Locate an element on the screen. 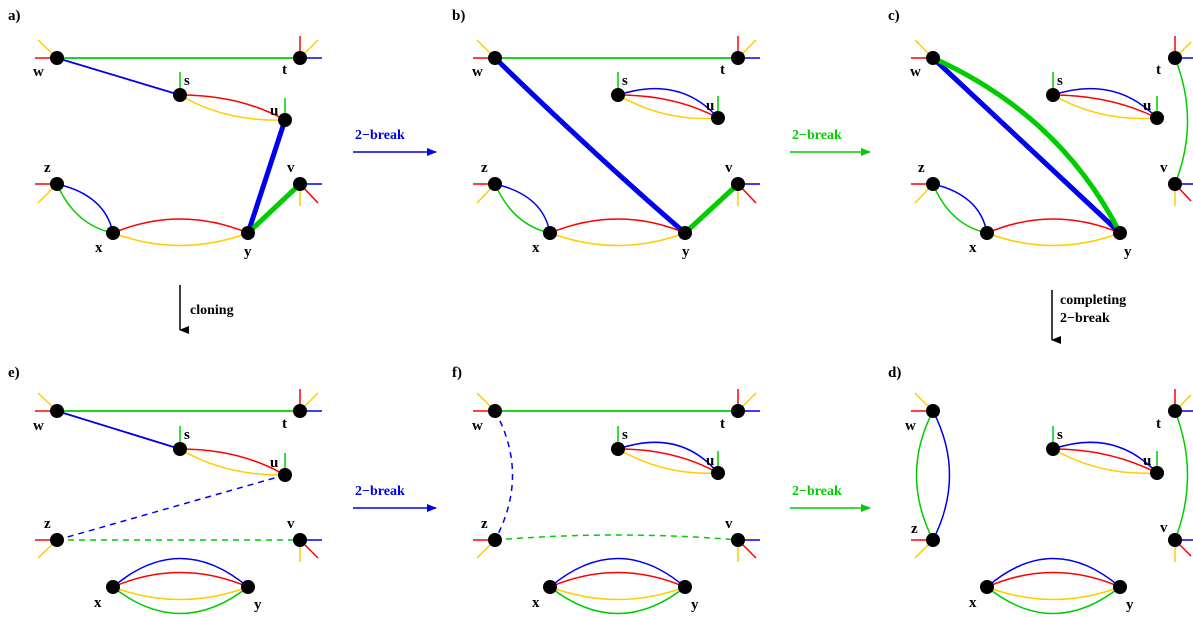 This screenshot has height=617, width=1193. edge-t-v-green is located at coordinates (1181, 121).